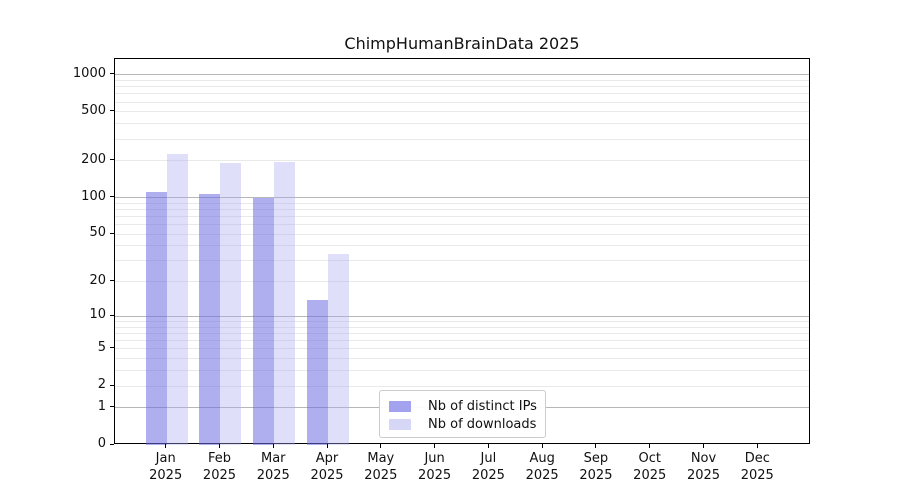 This screenshot has width=900, height=500. Describe the element at coordinates (704, 467) in the screenshot. I see `x-tick-label: Nov 2025` at that location.